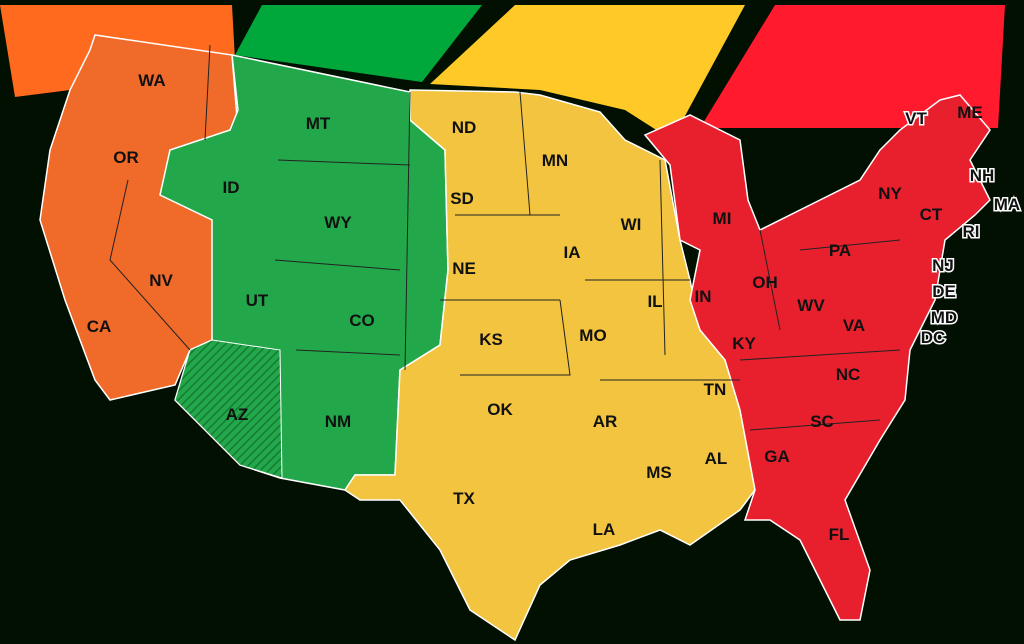 This screenshot has width=1024, height=644. Describe the element at coordinates (605, 421) in the screenshot. I see `state-label-ar: AR` at that location.